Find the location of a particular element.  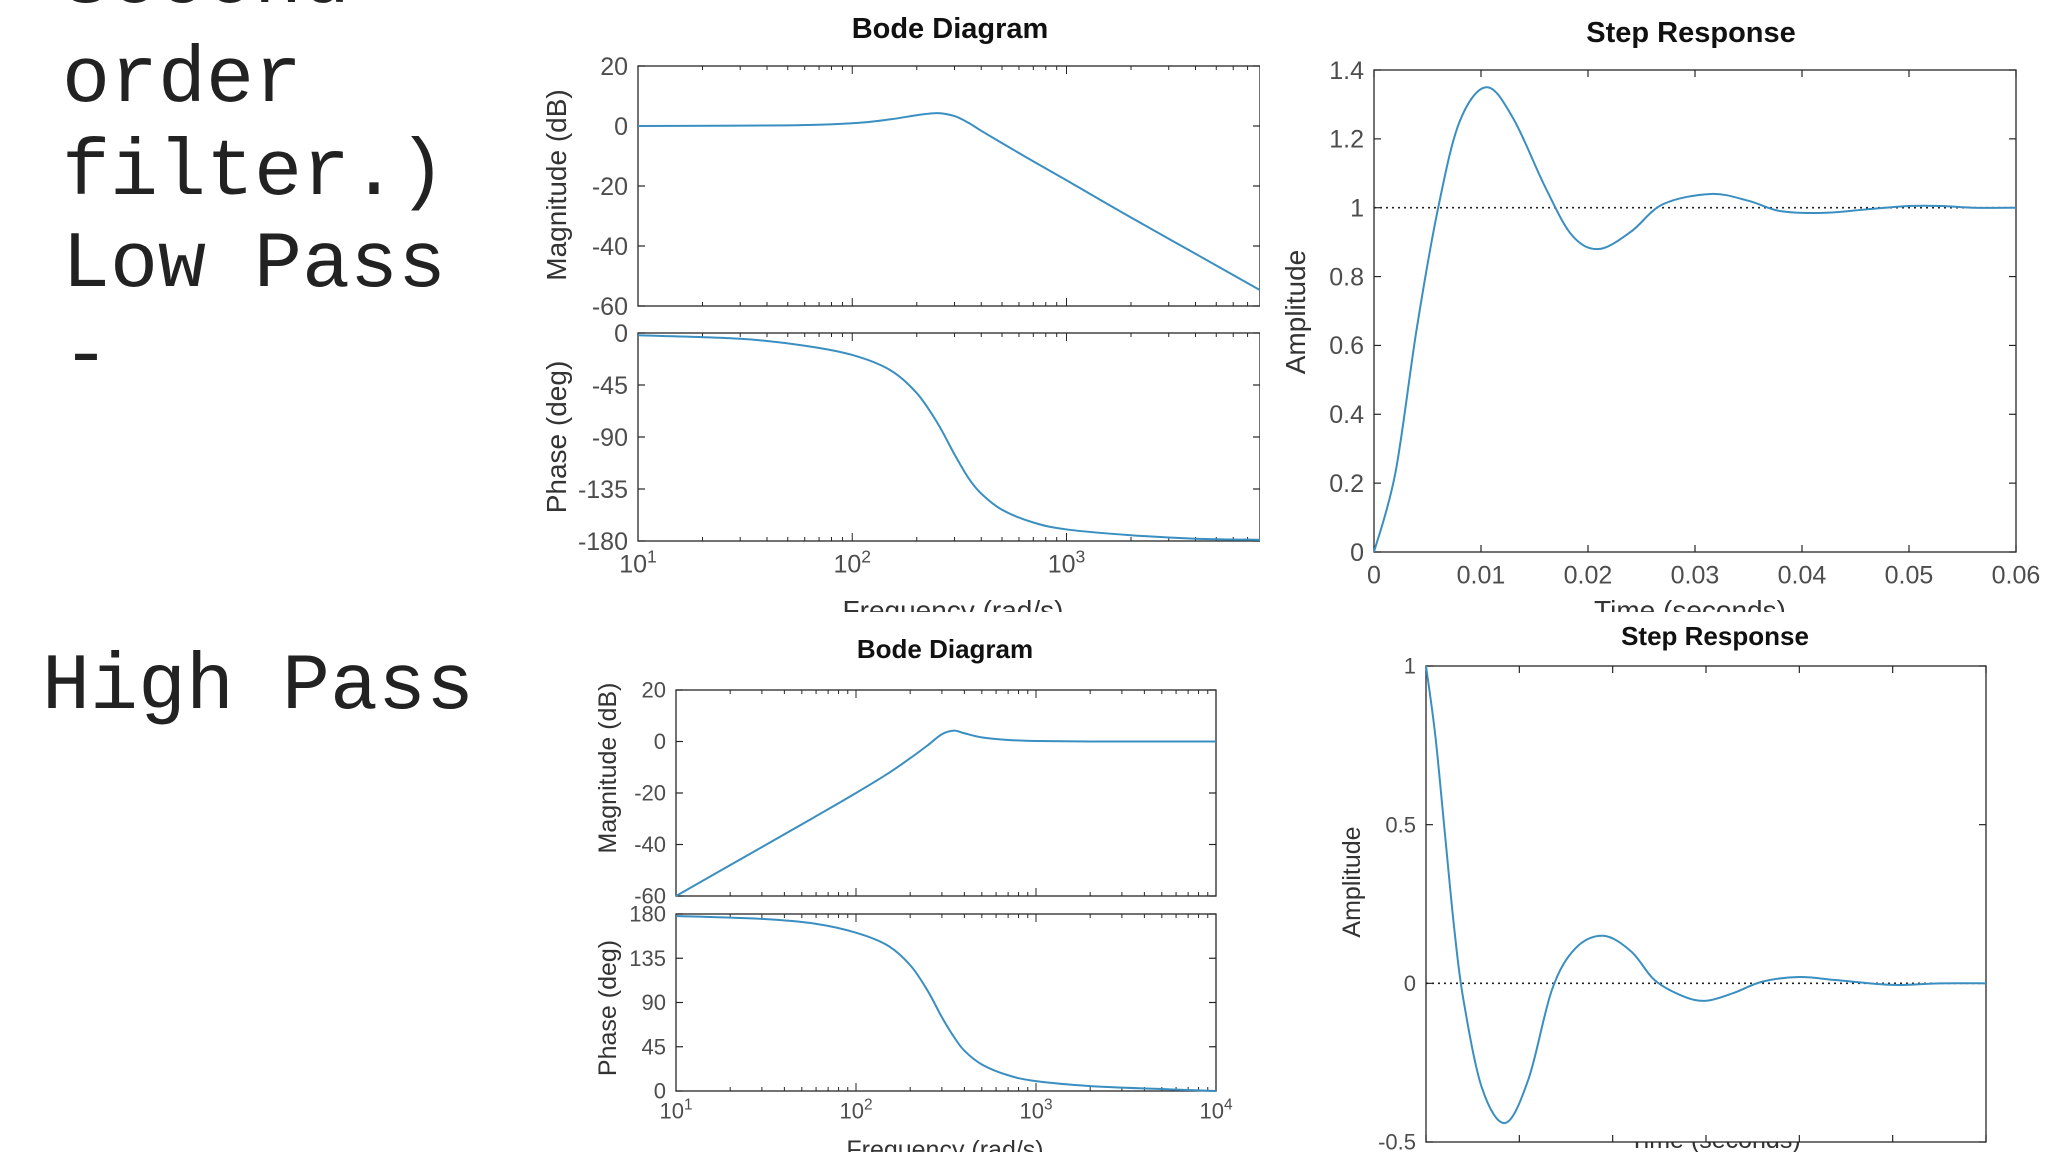

highpass-bode-phase-xtick-label: 10⁴ is located at coordinates (1215, 1110).